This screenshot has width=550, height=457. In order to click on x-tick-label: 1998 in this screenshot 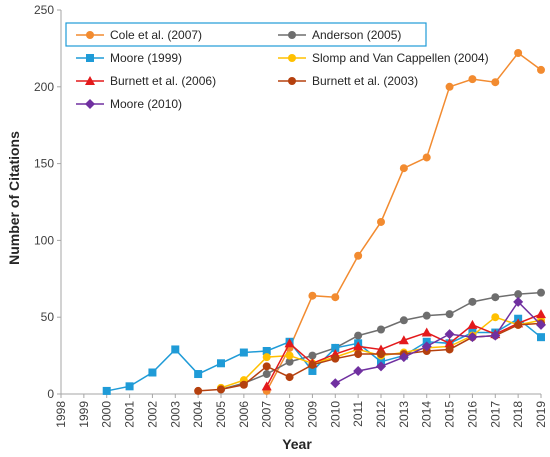, I will do `click(61, 414)`.